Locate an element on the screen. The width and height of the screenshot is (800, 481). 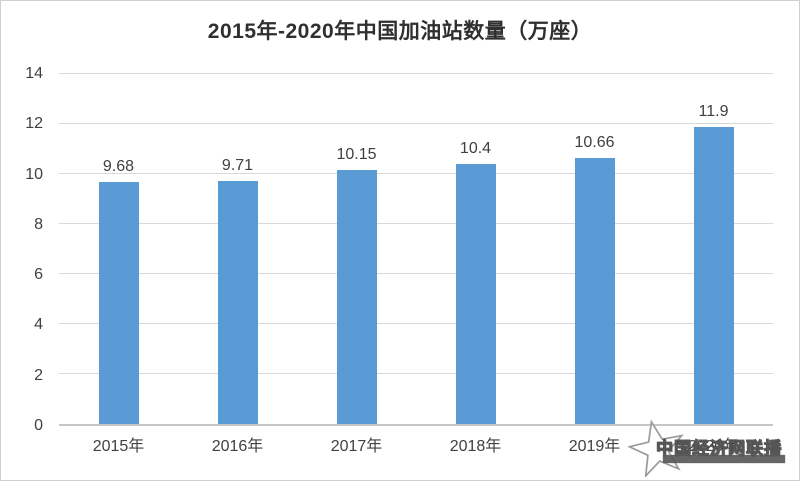
bar-group: 10.15 is located at coordinates (356, 249).